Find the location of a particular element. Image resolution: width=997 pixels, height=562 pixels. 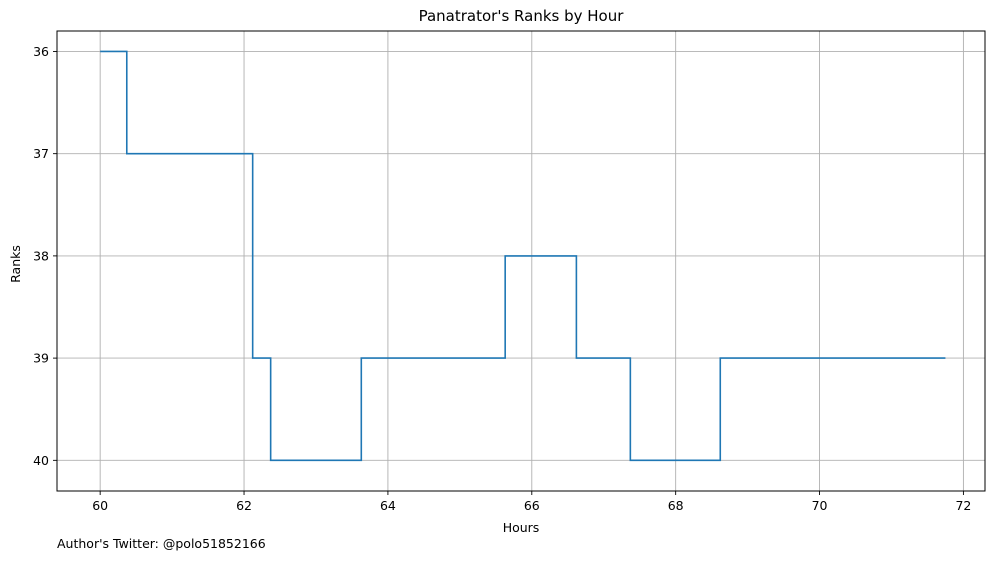

author-credit: Author's Twitter: @polo51852166 is located at coordinates (161, 543).